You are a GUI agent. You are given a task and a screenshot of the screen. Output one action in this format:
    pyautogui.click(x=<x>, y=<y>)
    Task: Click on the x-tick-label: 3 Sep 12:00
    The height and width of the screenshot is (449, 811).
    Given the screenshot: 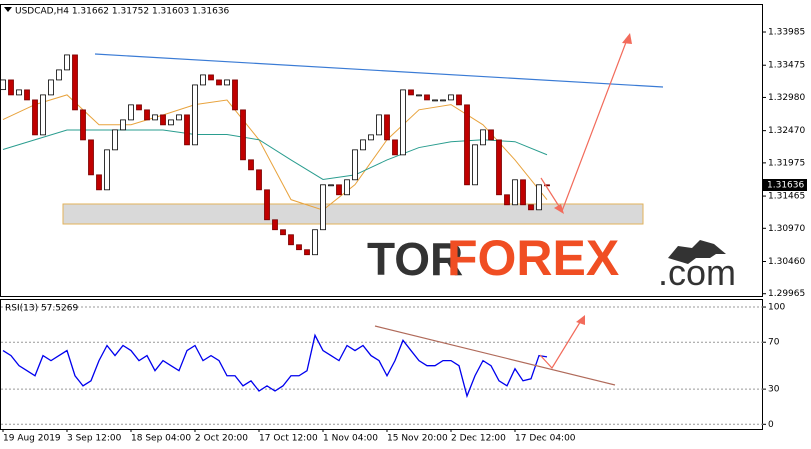 What is the action you would take?
    pyautogui.click(x=94, y=439)
    